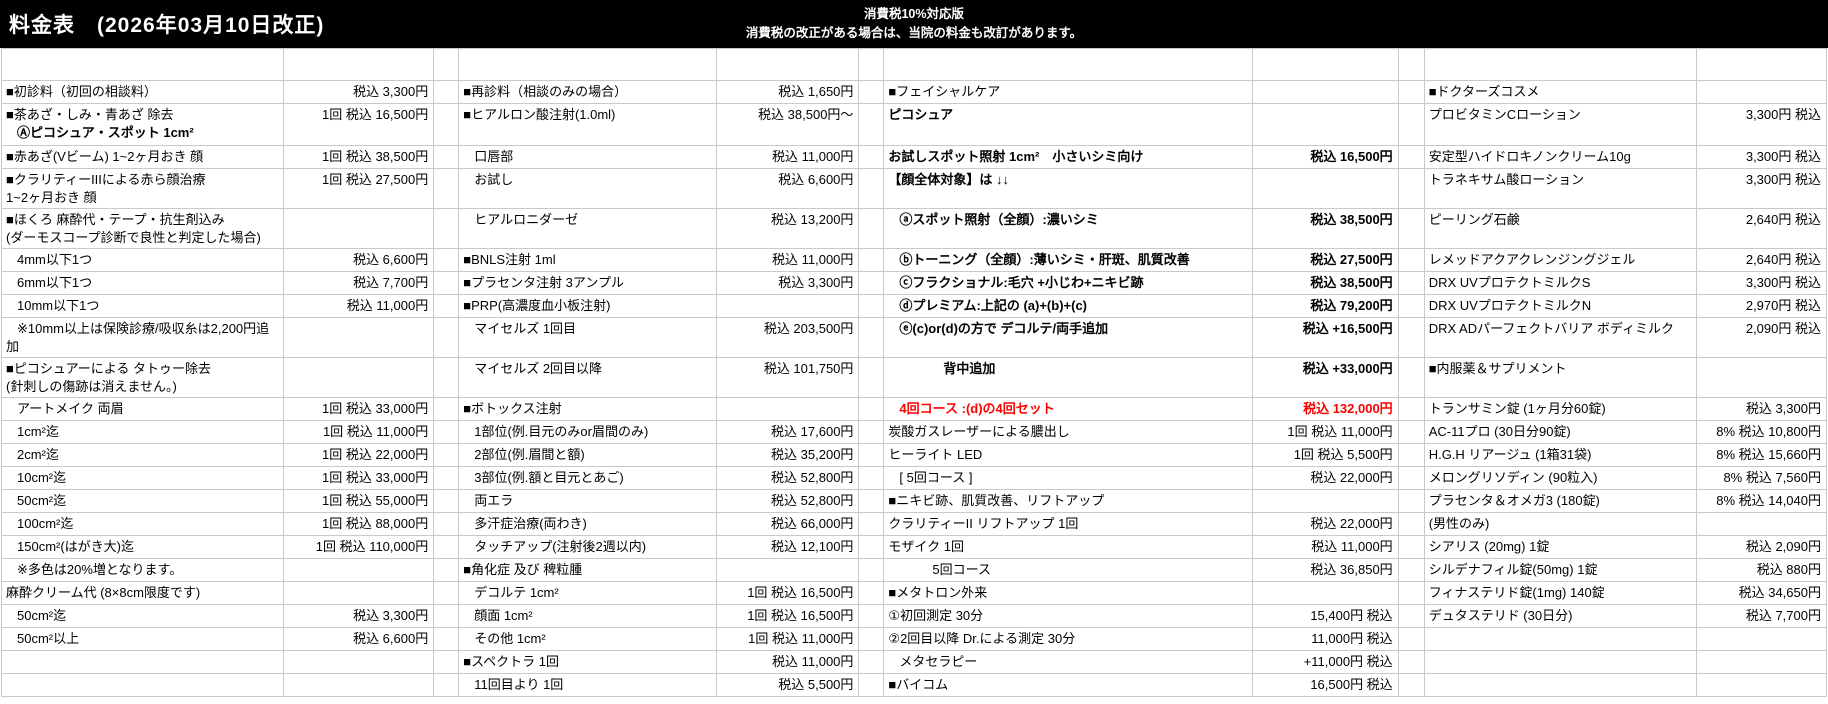  Describe the element at coordinates (1560, 157) in the screenshot. I see `item-cell: 安定型ハイドロキノンクリーム10g` at that location.